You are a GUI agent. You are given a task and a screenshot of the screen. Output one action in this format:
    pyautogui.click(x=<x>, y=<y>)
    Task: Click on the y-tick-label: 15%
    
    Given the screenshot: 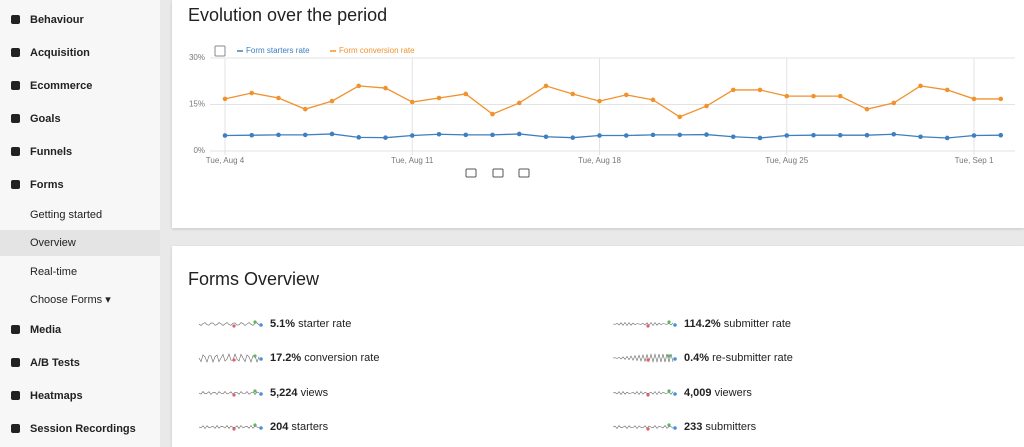 What is the action you would take?
    pyautogui.click(x=197, y=104)
    